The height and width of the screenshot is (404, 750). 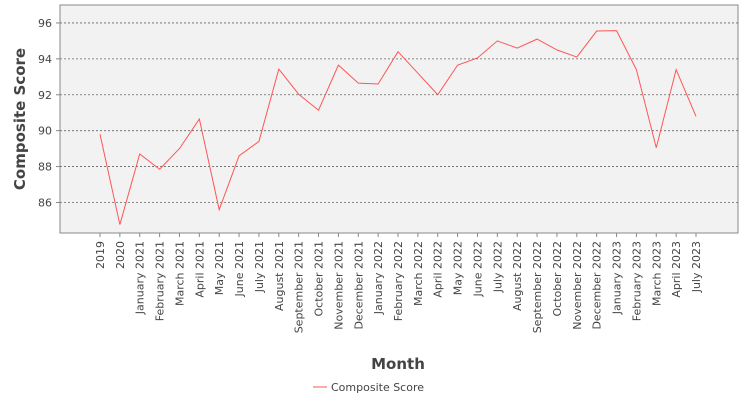 I want to click on x-tick-label: April 2023, so click(x=676, y=269).